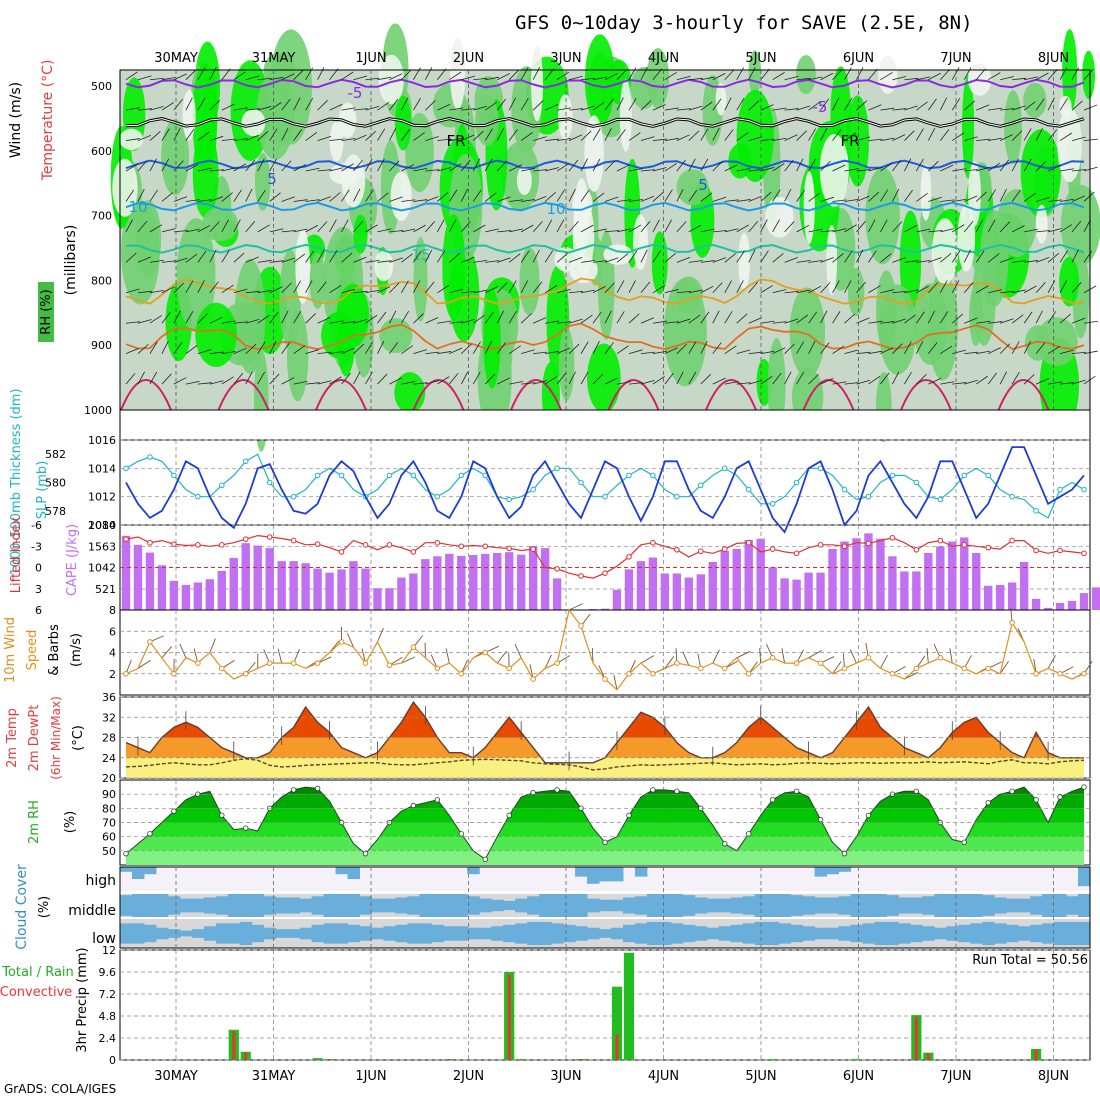  What do you see at coordinates (101, 151) in the screenshot?
I see `pressure-tick: 600` at bounding box center [101, 151].